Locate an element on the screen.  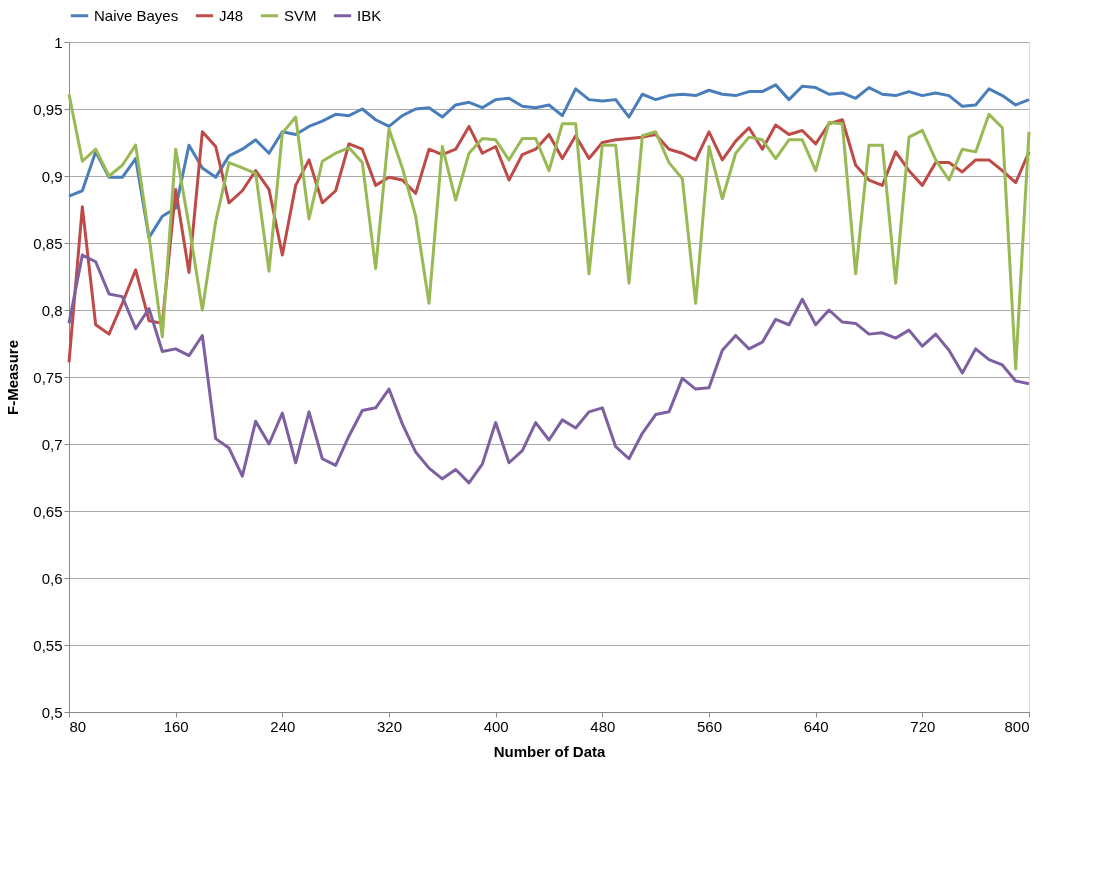
y-tick-label: 0,55 is located at coordinates (48, 645).